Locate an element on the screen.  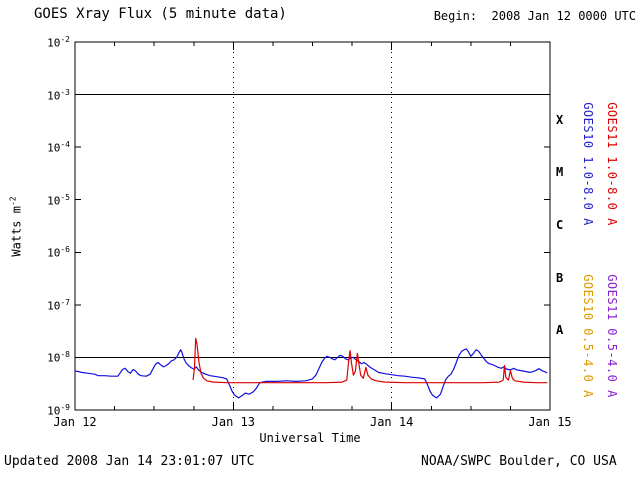
y-tick-label: 10⁻⁹ is located at coordinates (58, 410).